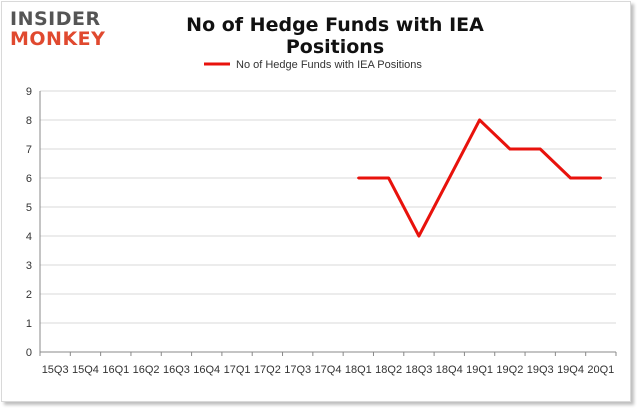 The height and width of the screenshot is (408, 637). What do you see at coordinates (29, 237) in the screenshot?
I see `y-tick-label: 4` at bounding box center [29, 237].